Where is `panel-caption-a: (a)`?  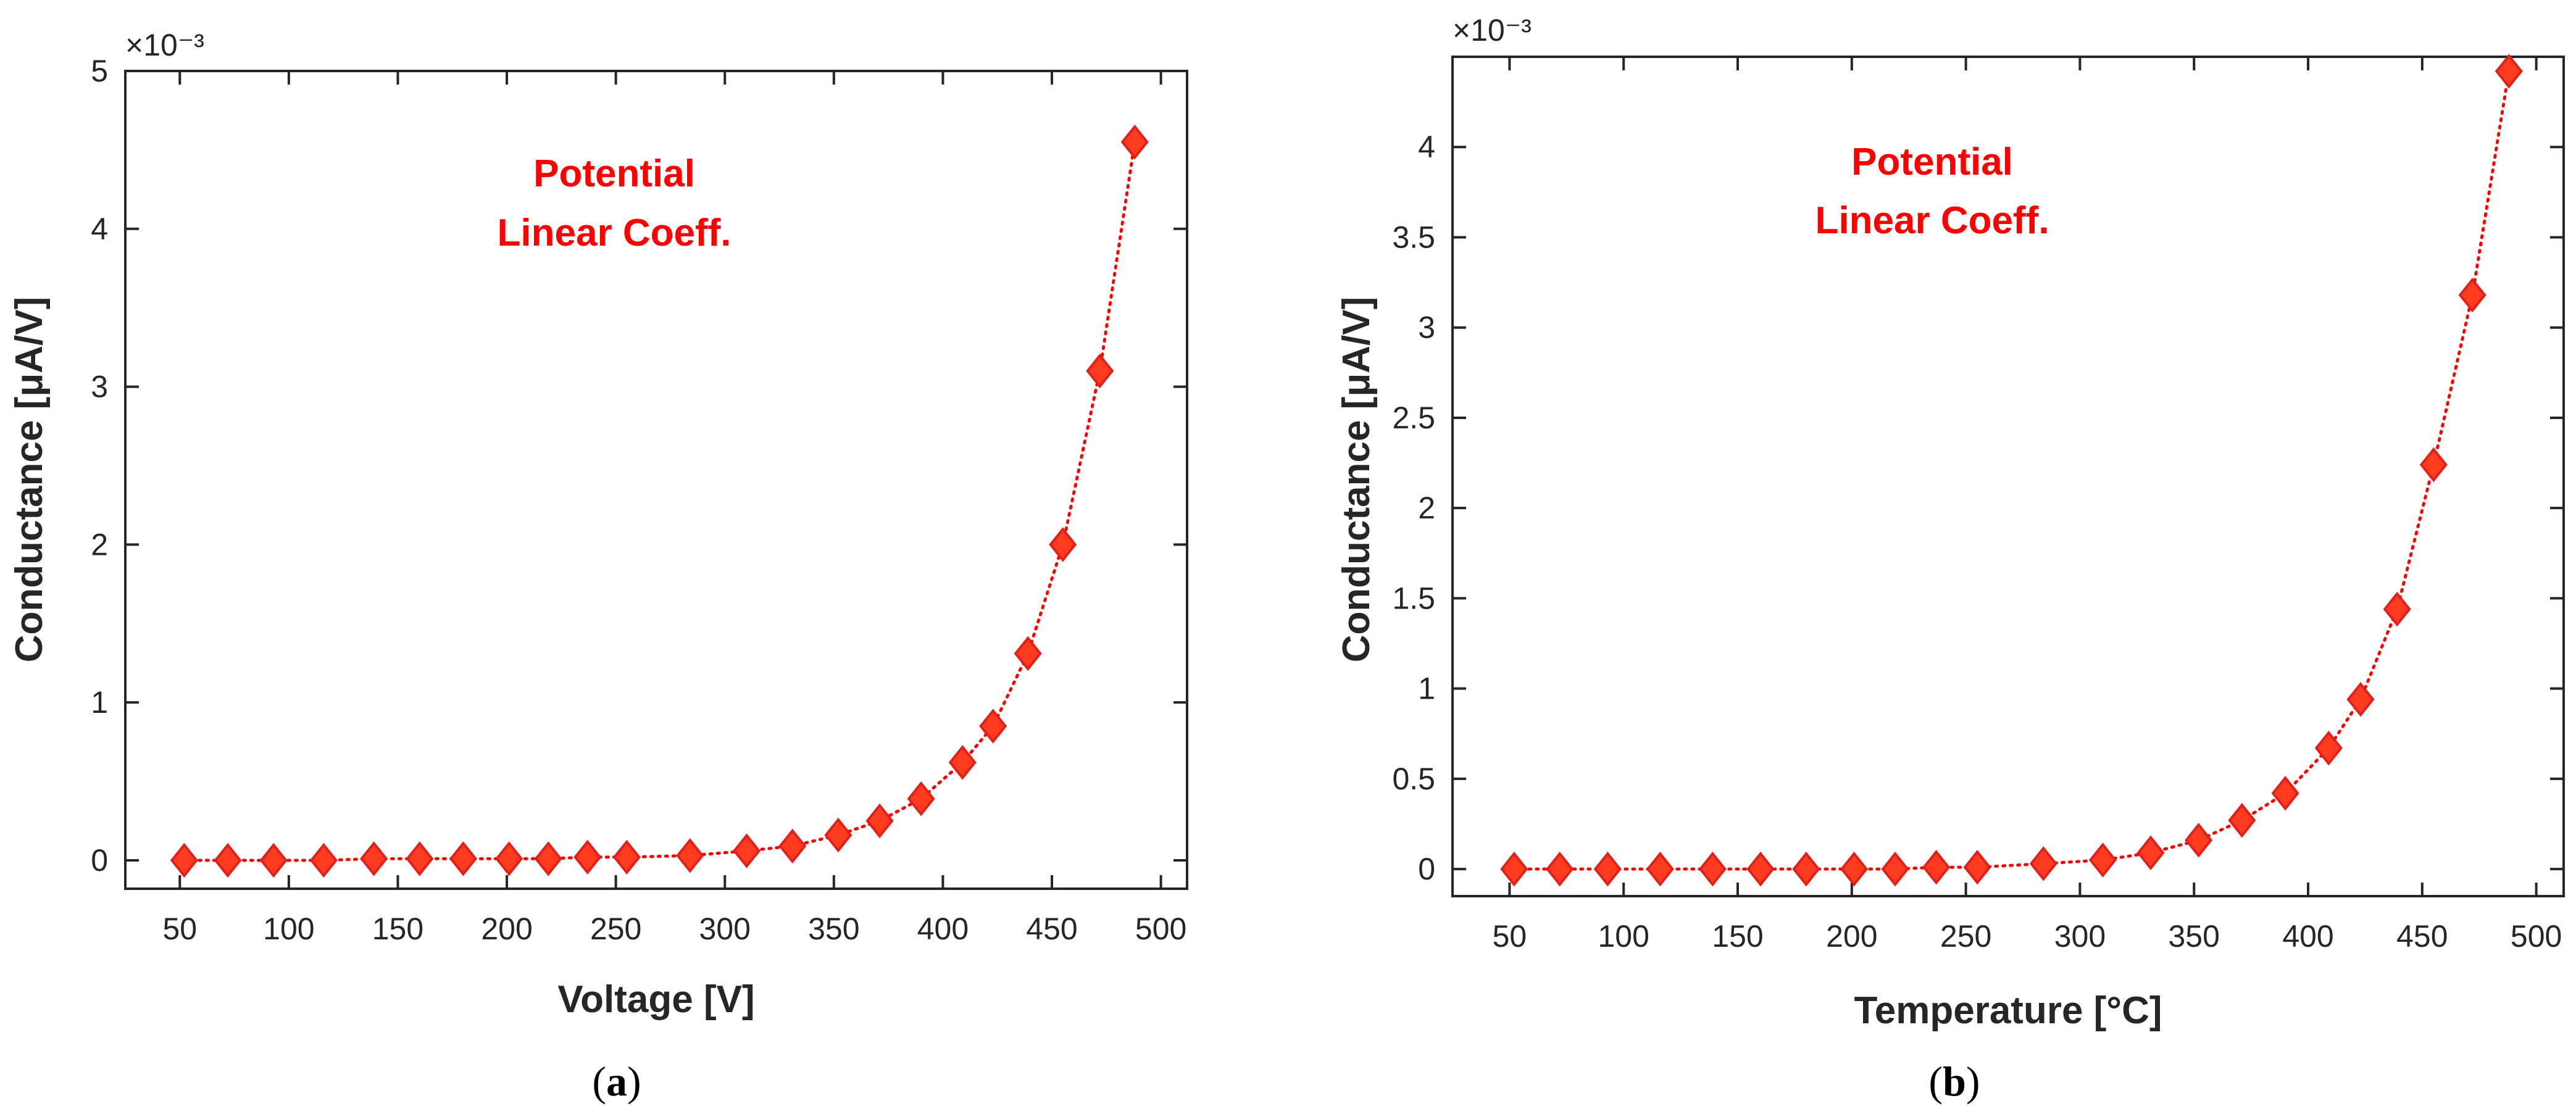 panel-caption-a: (a) is located at coordinates (616, 1081).